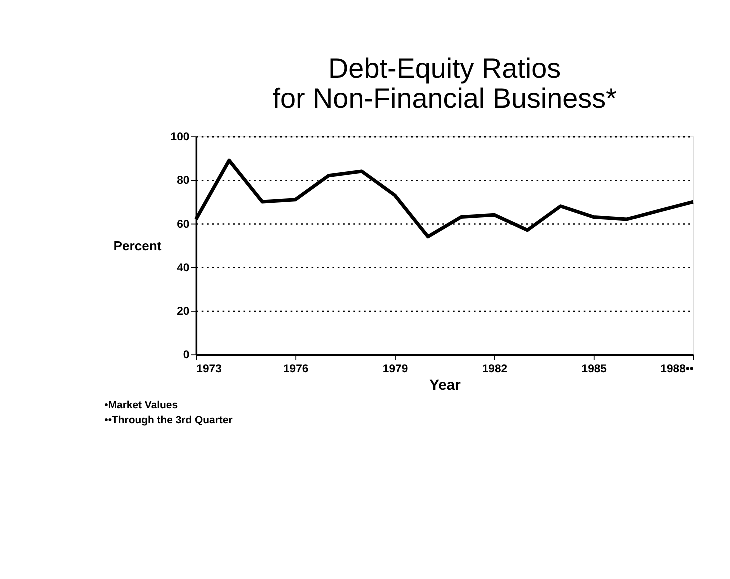 This screenshot has height=579, width=730. Describe the element at coordinates (677, 370) in the screenshot. I see `x-tick-label: 1988••` at that location.